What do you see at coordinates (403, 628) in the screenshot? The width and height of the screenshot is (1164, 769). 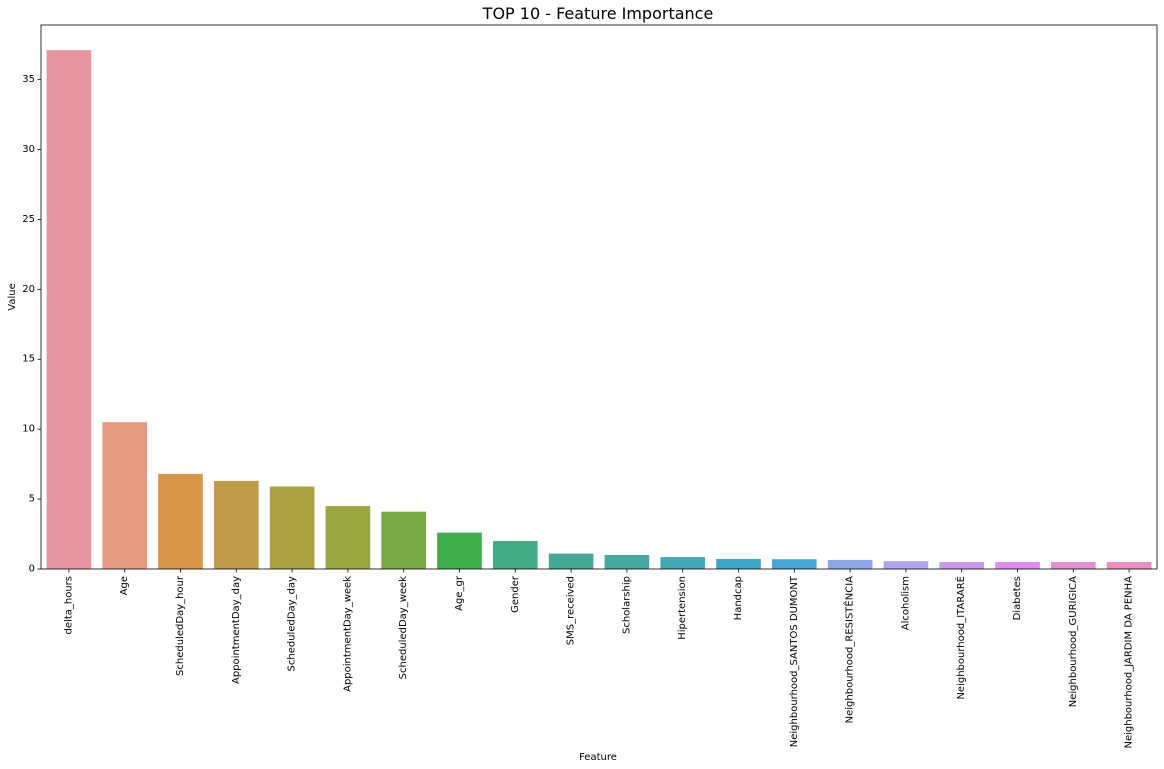 I see `x-tick-label: ScheduledDay_week` at bounding box center [403, 628].